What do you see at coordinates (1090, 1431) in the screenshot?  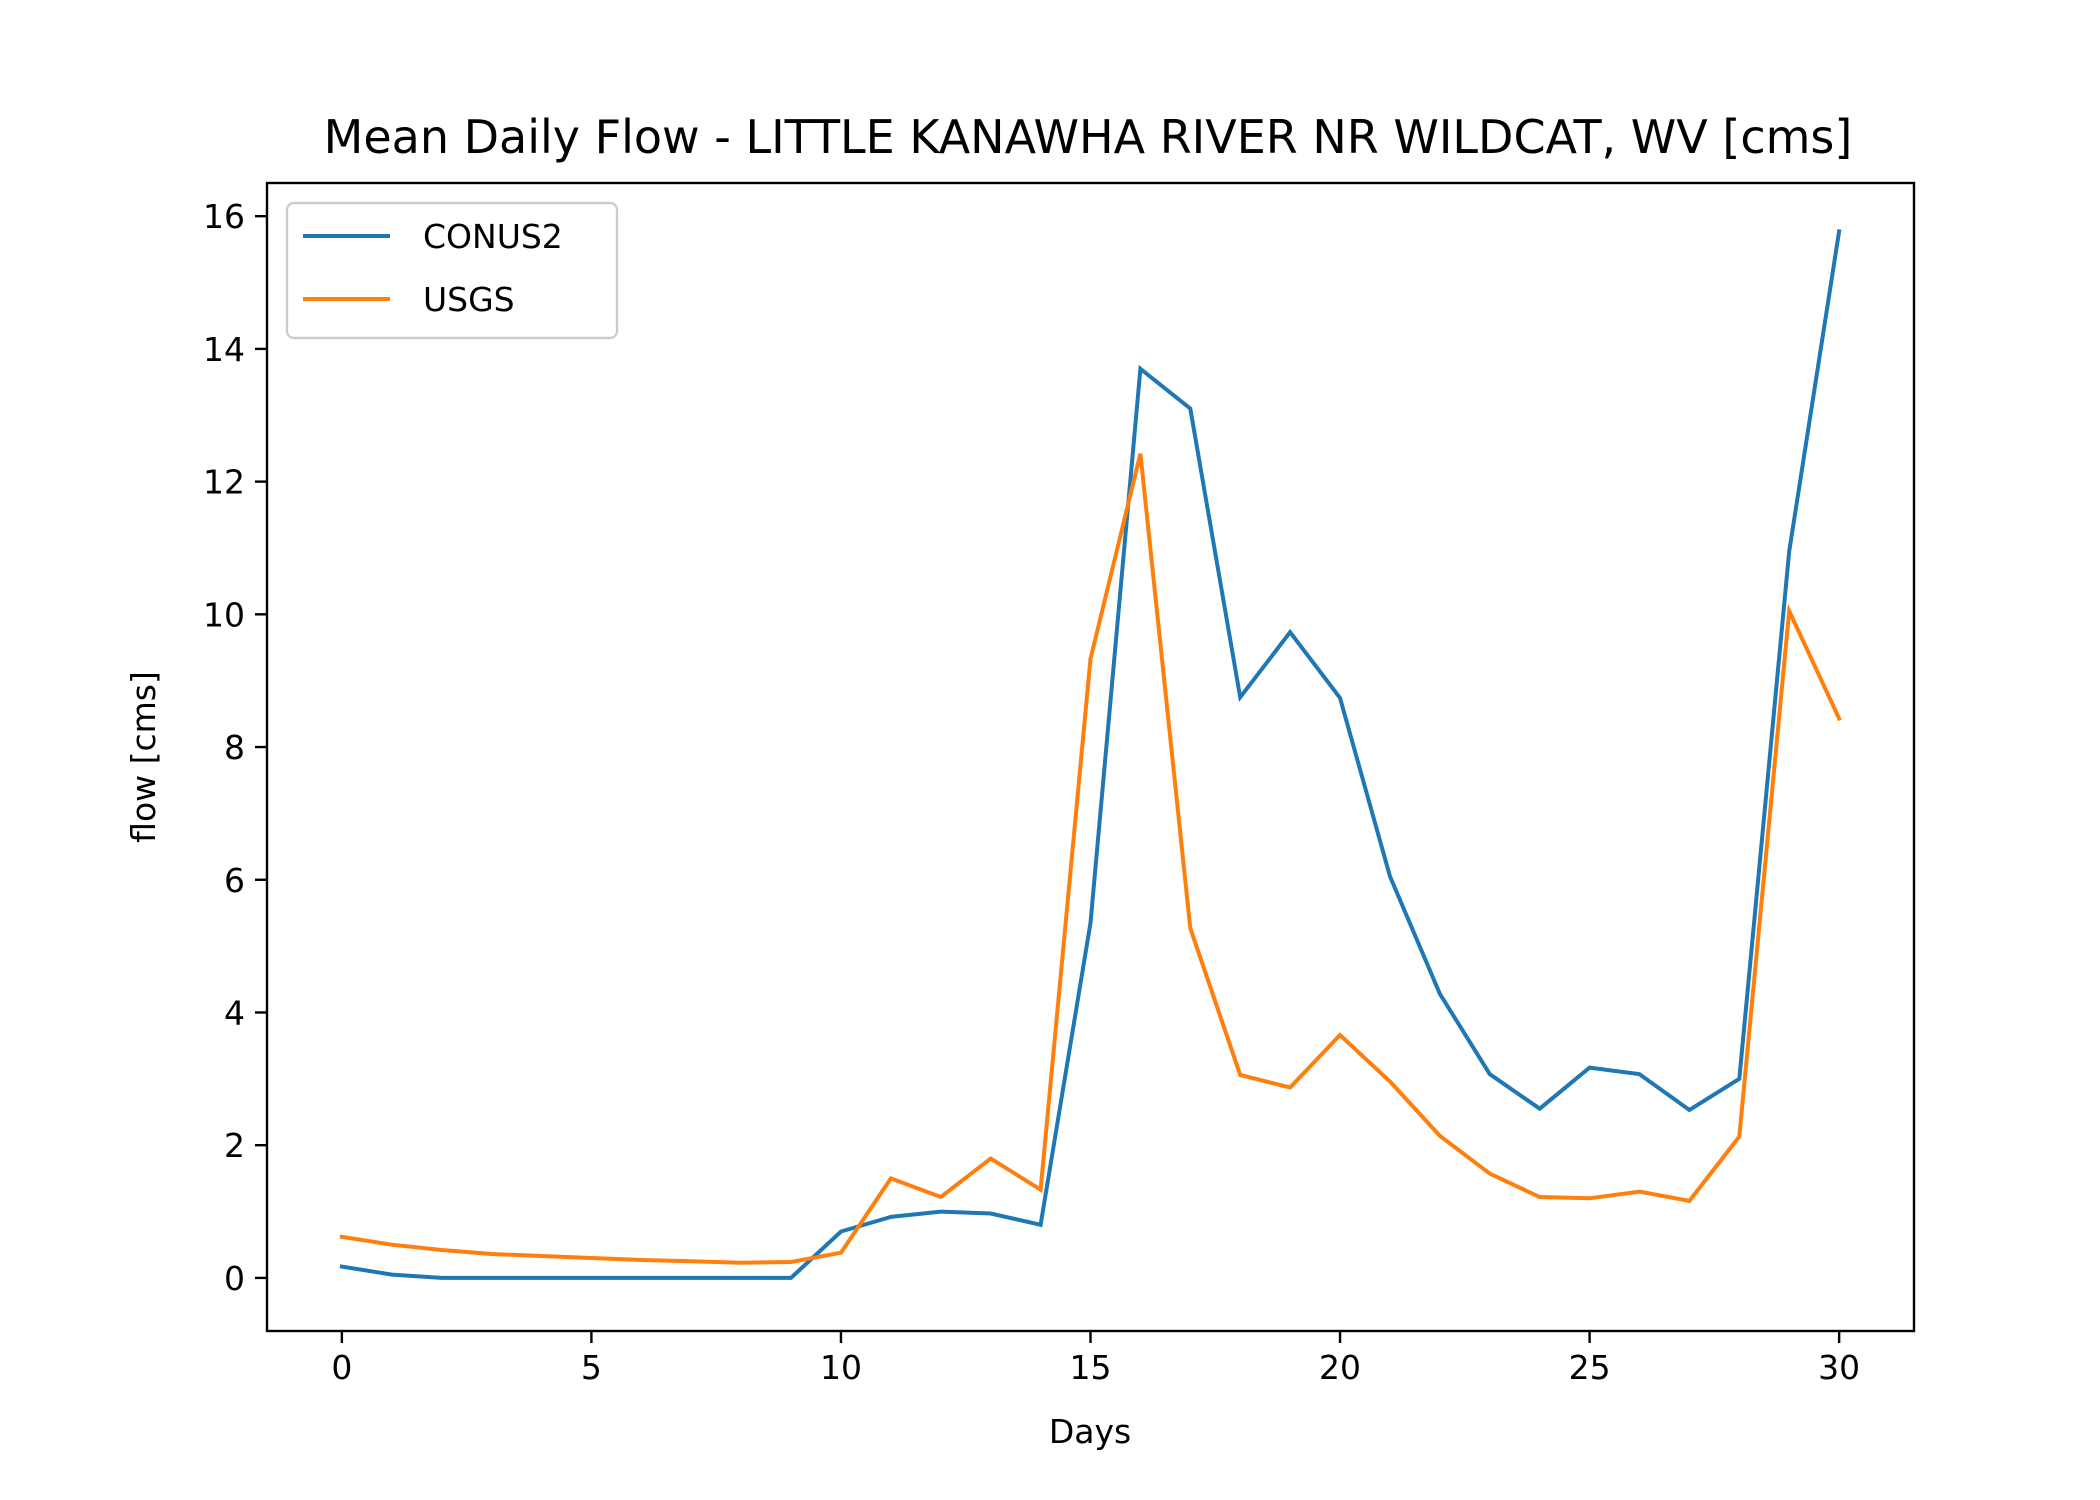 I see `x-axis-label: Days` at bounding box center [1090, 1431].